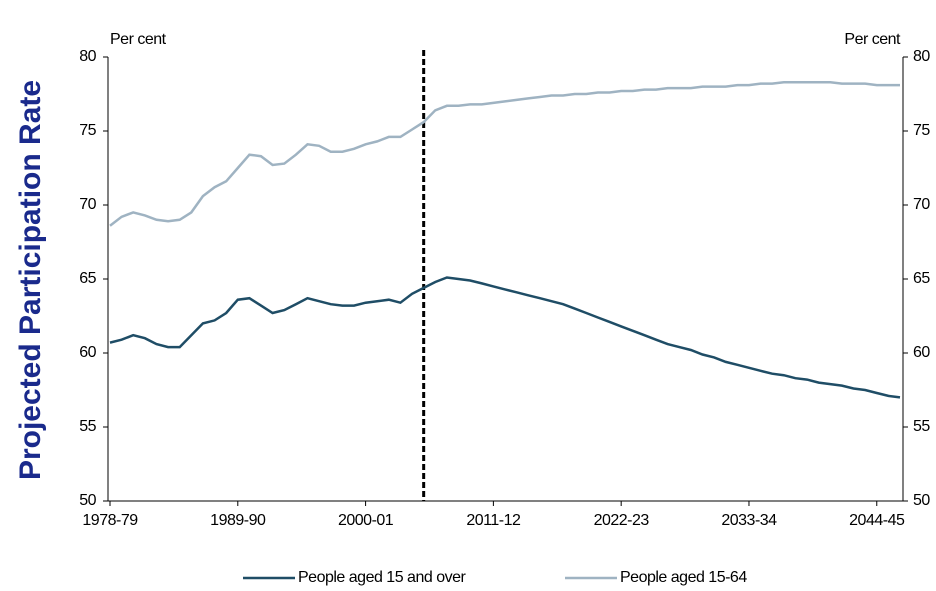 The height and width of the screenshot is (591, 936). What do you see at coordinates (921, 278) in the screenshot?
I see `y2-tick-label: 65` at bounding box center [921, 278].